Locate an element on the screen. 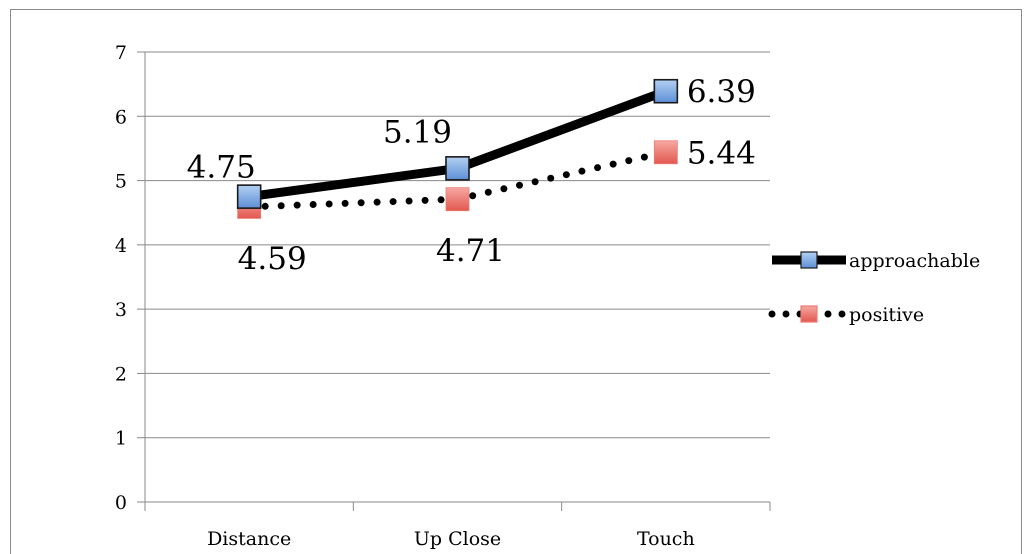 Image resolution: width=1026 pixels, height=554 pixels. legend-label-approachable: approachable is located at coordinates (914, 261).